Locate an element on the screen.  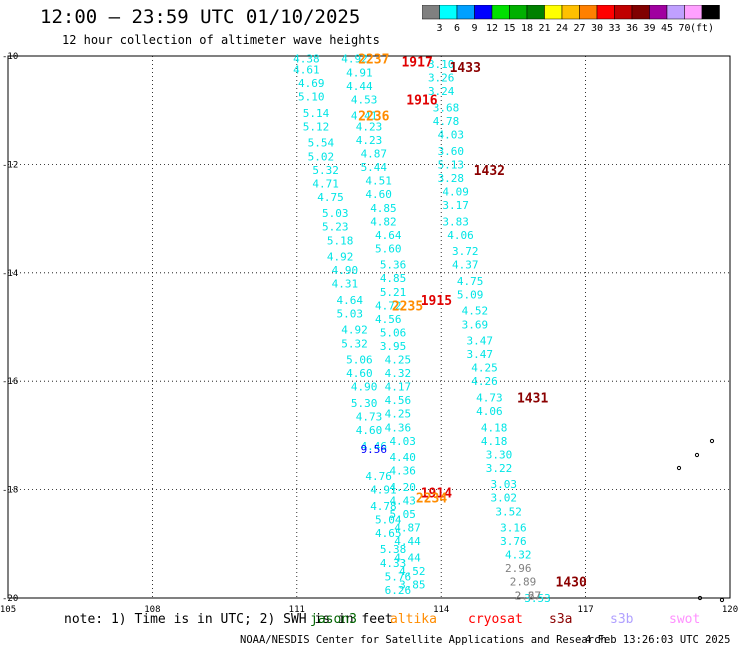
wave-height-label: 3.76 is located at coordinates (513, 541).